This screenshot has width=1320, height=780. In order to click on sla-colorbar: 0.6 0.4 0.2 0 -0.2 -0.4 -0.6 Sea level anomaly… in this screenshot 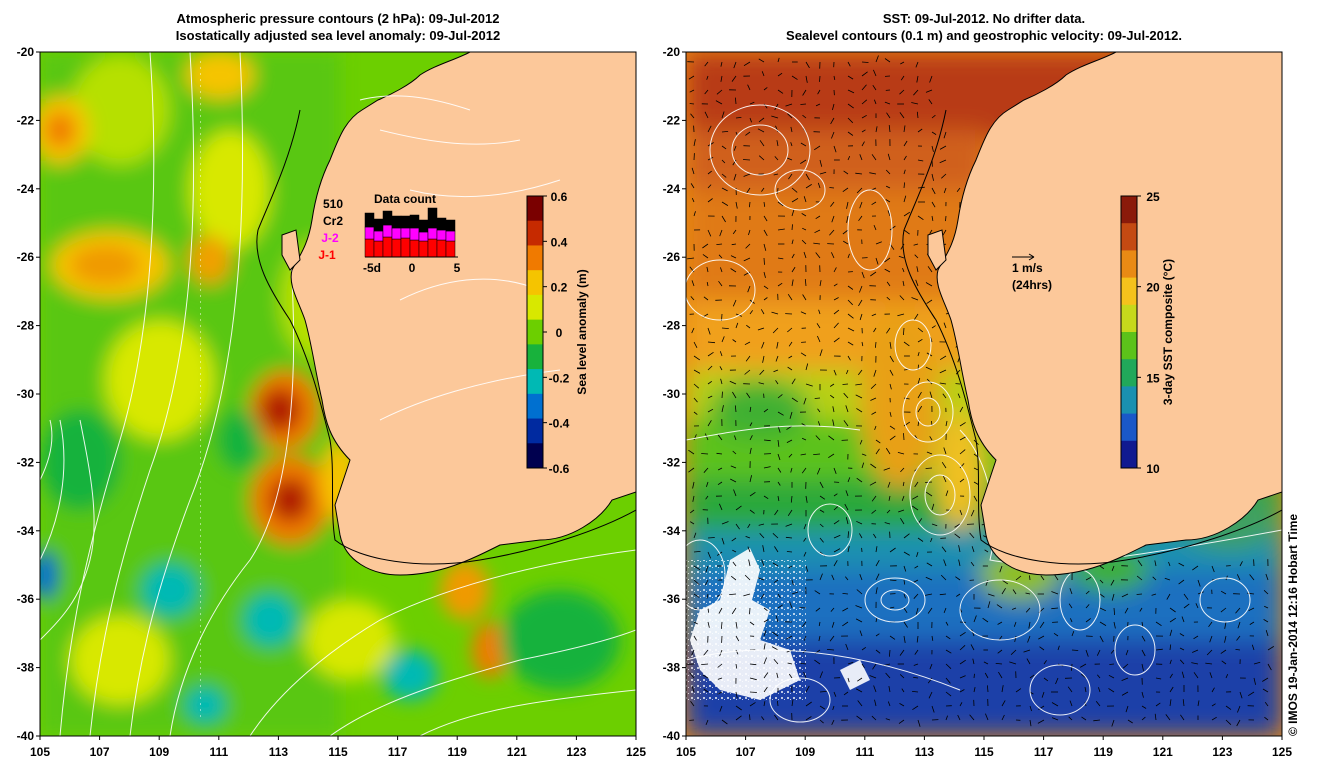, I will do `click(557, 333)`.